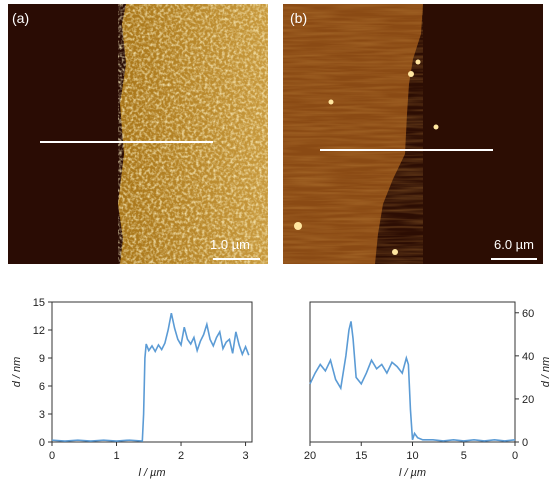 Image resolution: width=550 pixels, height=486 pixels. Describe the element at coordinates (528, 314) in the screenshot. I see `y-tick-label: 60` at that location.